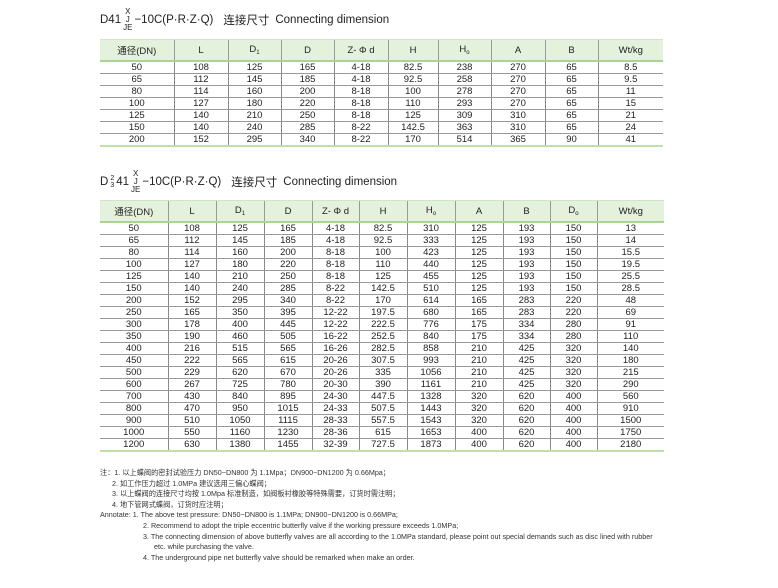 The image size is (778, 588). What do you see at coordinates (112, 185) in the screenshot?
I see `fraction-bottom: 3` at bounding box center [112, 185].